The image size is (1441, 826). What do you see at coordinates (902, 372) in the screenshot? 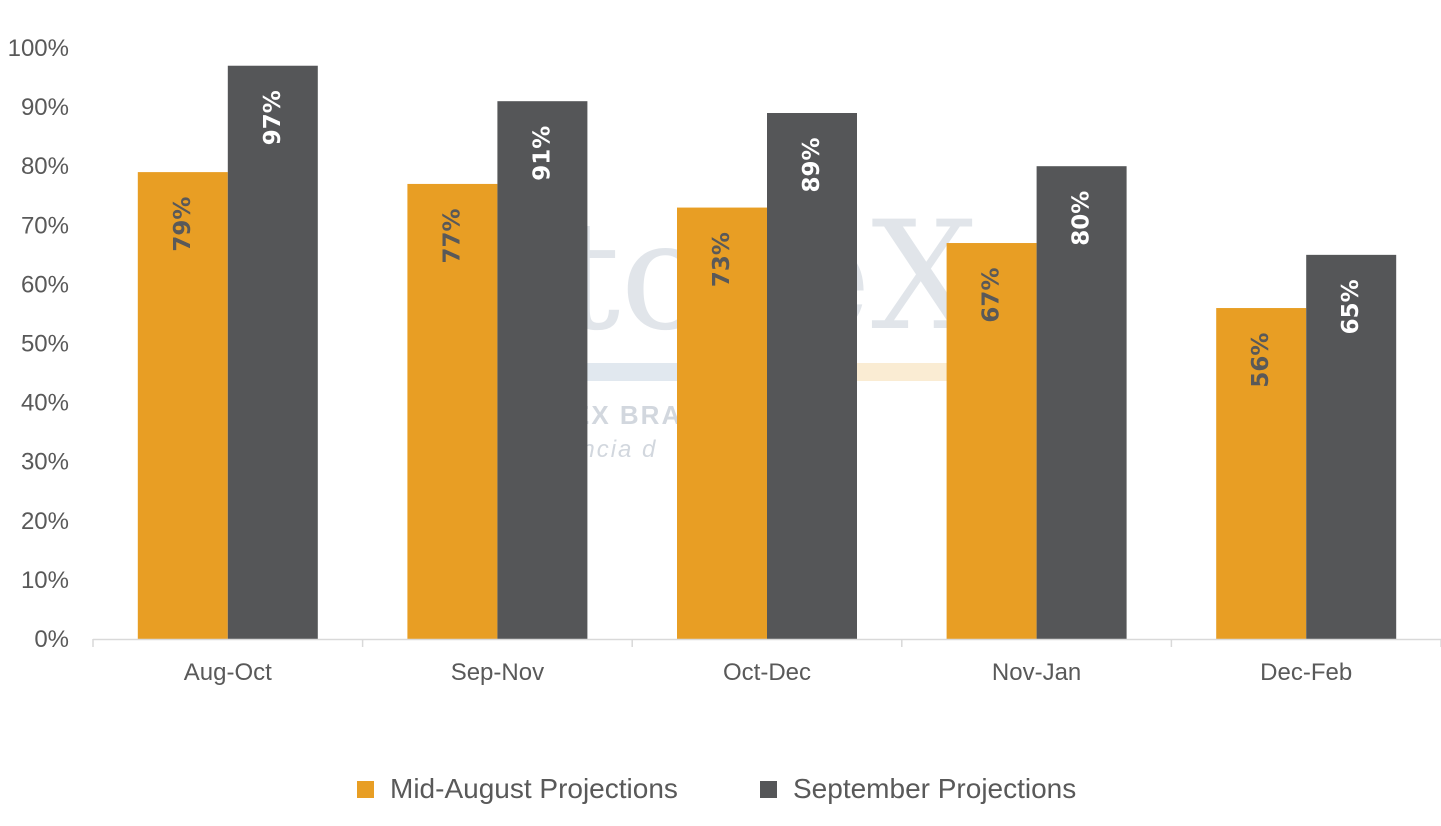
I see `watermark-bar-orange` at bounding box center [902, 372].